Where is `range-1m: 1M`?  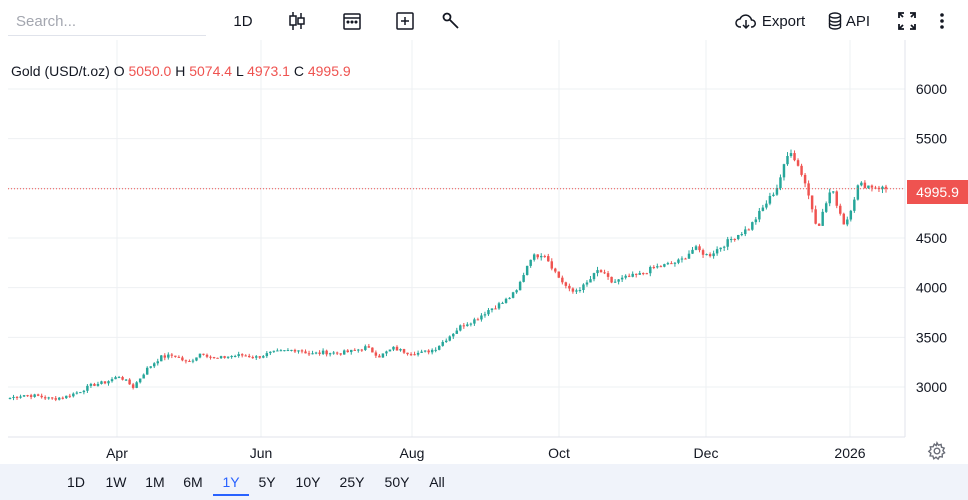 range-1m: 1M is located at coordinates (155, 482).